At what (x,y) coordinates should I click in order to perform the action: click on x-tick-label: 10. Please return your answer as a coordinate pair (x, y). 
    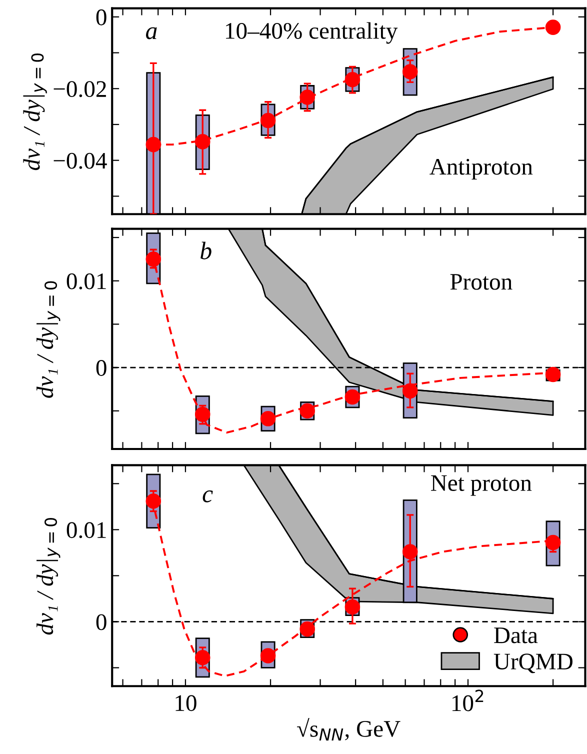
    Looking at the image, I should click on (186, 703).